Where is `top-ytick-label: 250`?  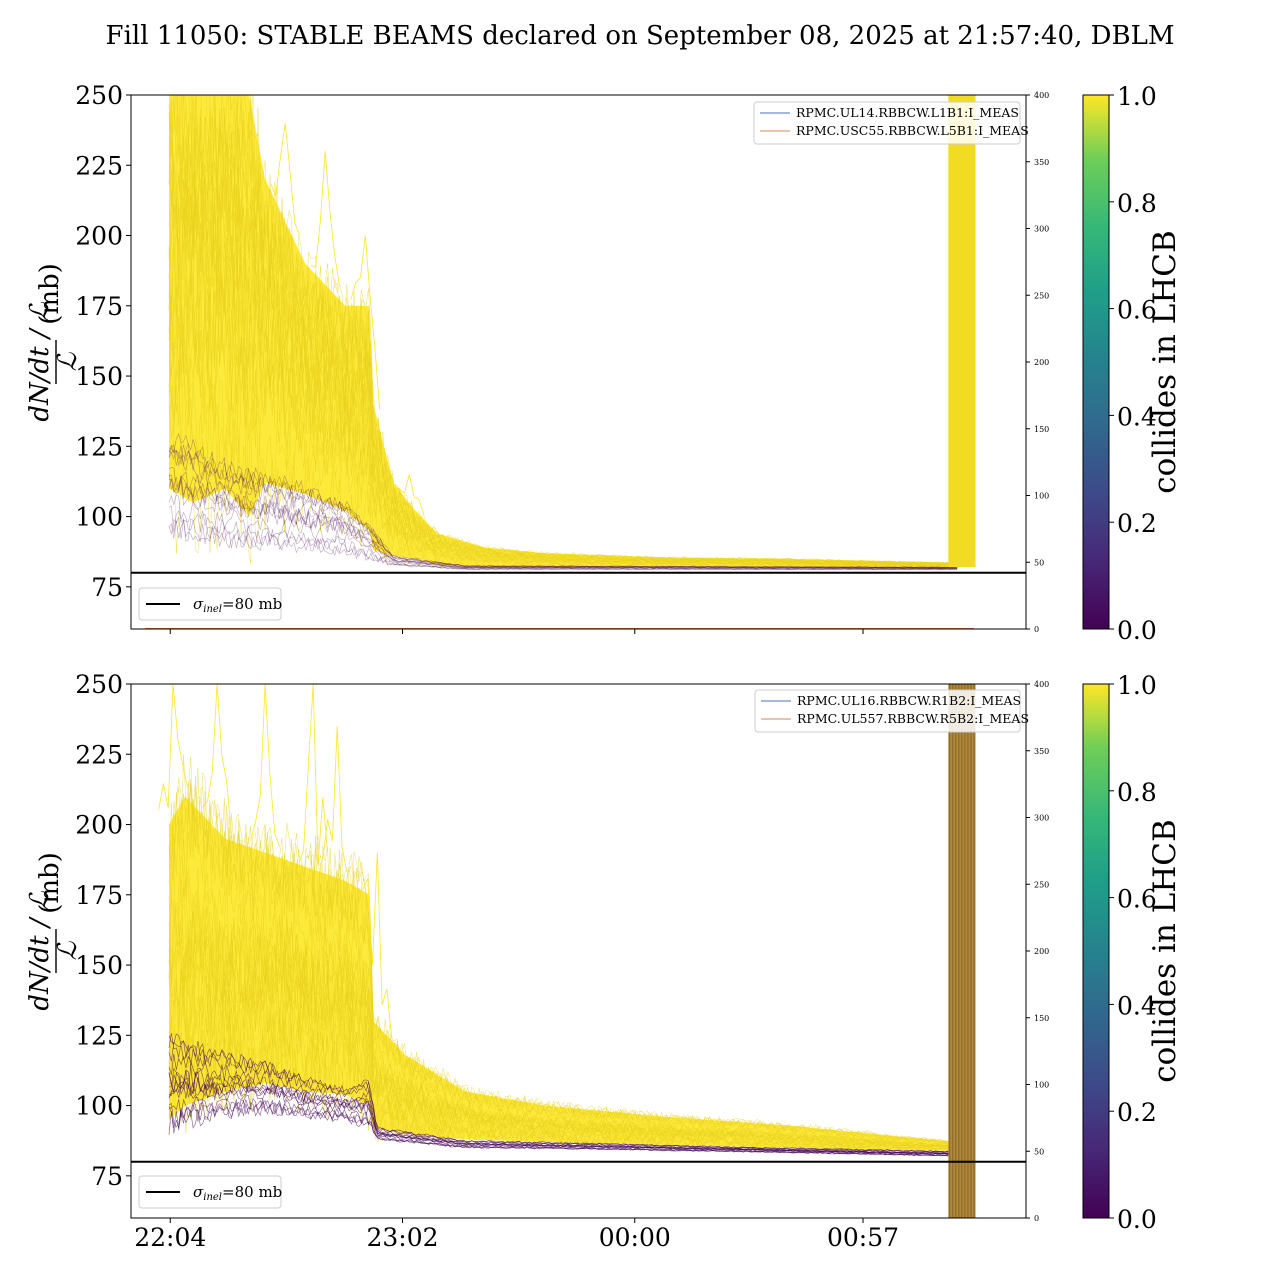 top-ytick-label: 250 is located at coordinates (99, 95).